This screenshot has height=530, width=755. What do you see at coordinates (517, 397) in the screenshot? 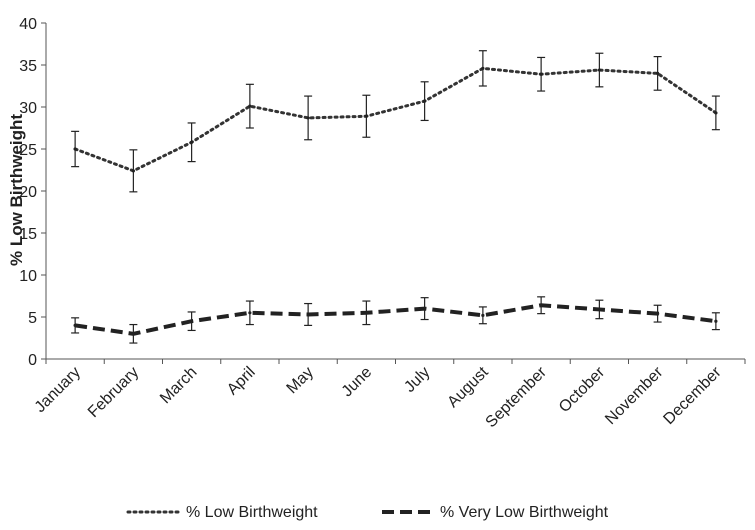
I see `x-tick-label: September` at bounding box center [517, 397].